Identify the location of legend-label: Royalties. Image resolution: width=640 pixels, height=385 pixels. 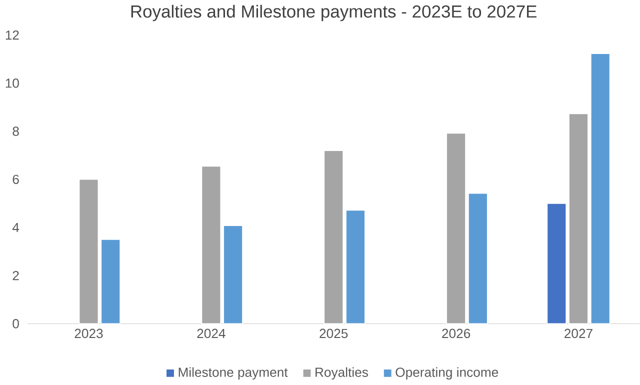
(342, 373).